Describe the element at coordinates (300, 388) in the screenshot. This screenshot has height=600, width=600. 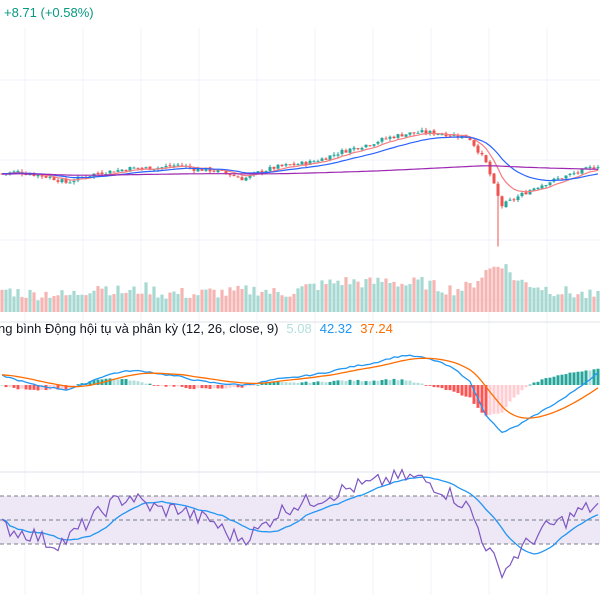
I see `macd-signal-line` at that location.